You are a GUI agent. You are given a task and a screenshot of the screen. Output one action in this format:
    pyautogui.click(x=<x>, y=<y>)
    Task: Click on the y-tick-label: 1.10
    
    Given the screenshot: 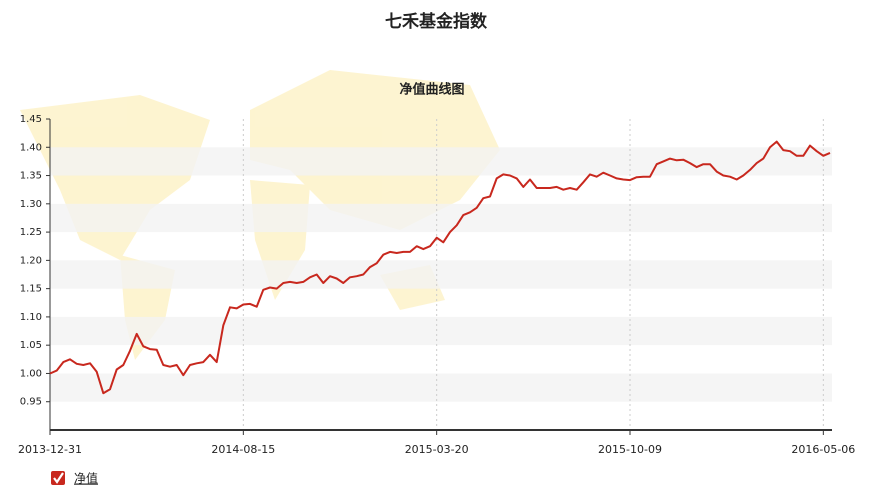 What is the action you would take?
    pyautogui.click(x=31, y=317)
    